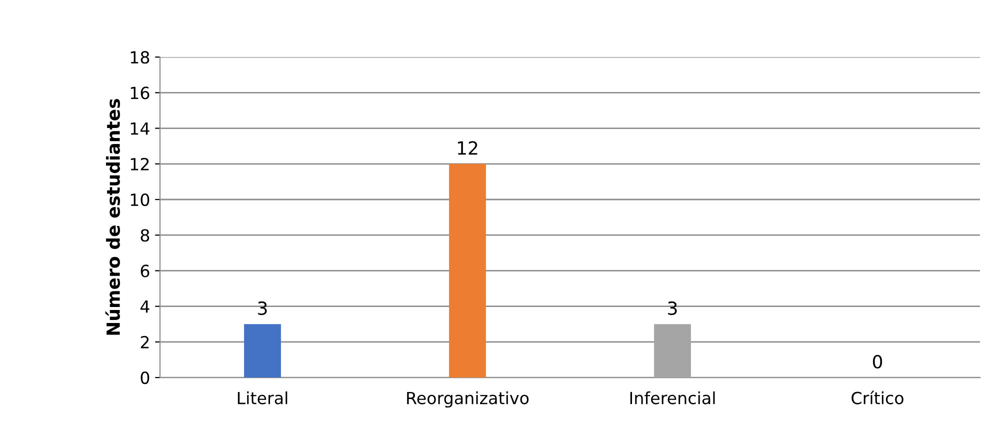  What do you see at coordinates (145, 306) in the screenshot?
I see `y-tick-label: 4` at bounding box center [145, 306].